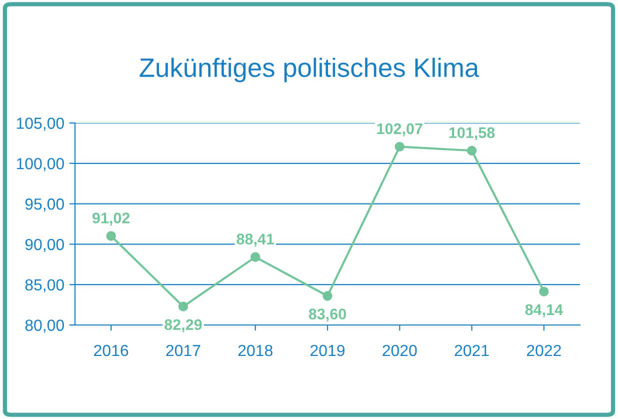  Describe the element at coordinates (111, 219) in the screenshot. I see `data-label: 91,02` at that location.